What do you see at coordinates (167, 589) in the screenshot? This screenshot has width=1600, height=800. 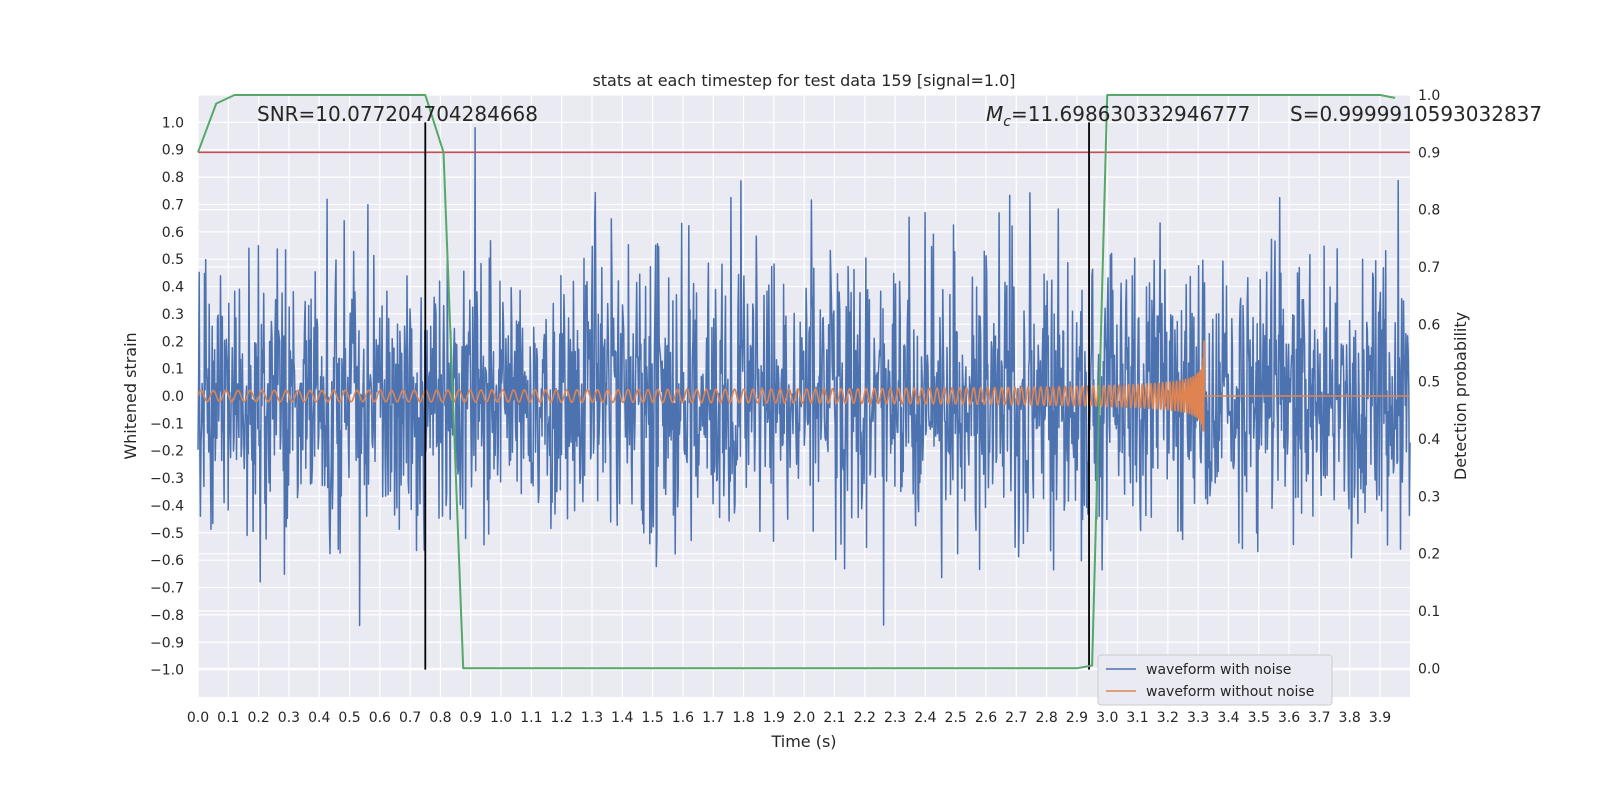 I see `y-tick-label: −0.7` at bounding box center [167, 589].